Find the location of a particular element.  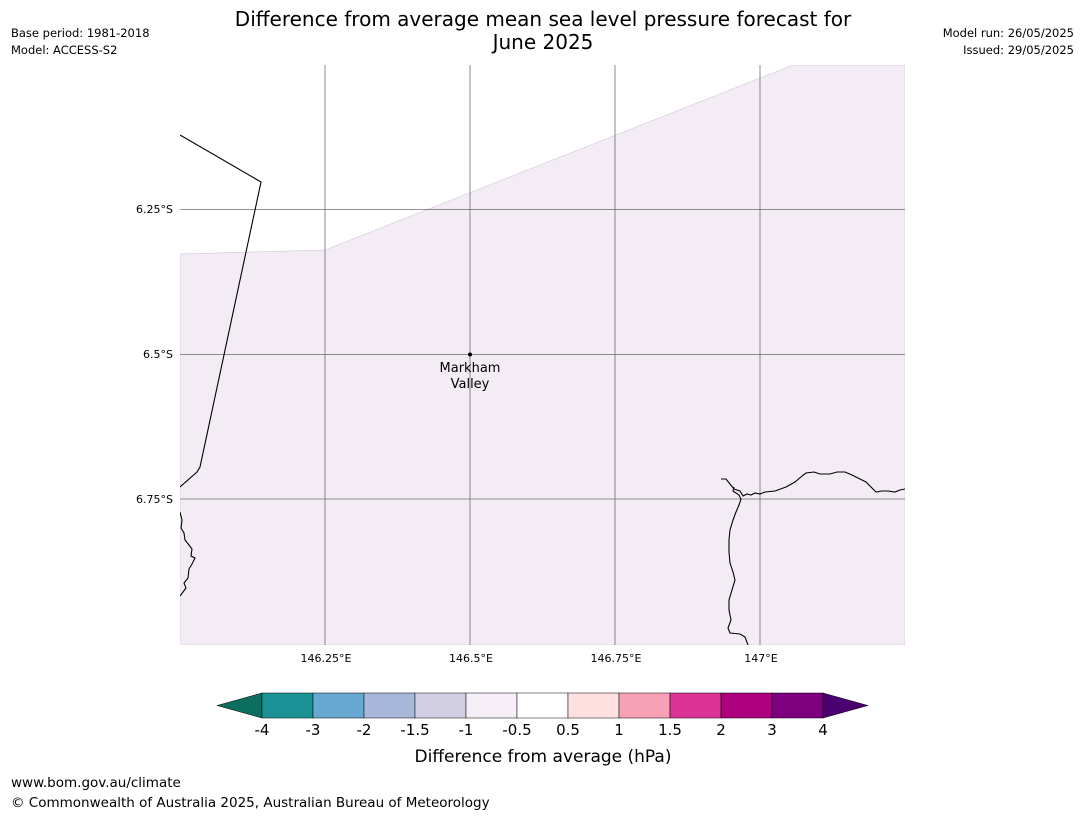

lat-label-6-5: 6.5°S is located at coordinates (158, 354).